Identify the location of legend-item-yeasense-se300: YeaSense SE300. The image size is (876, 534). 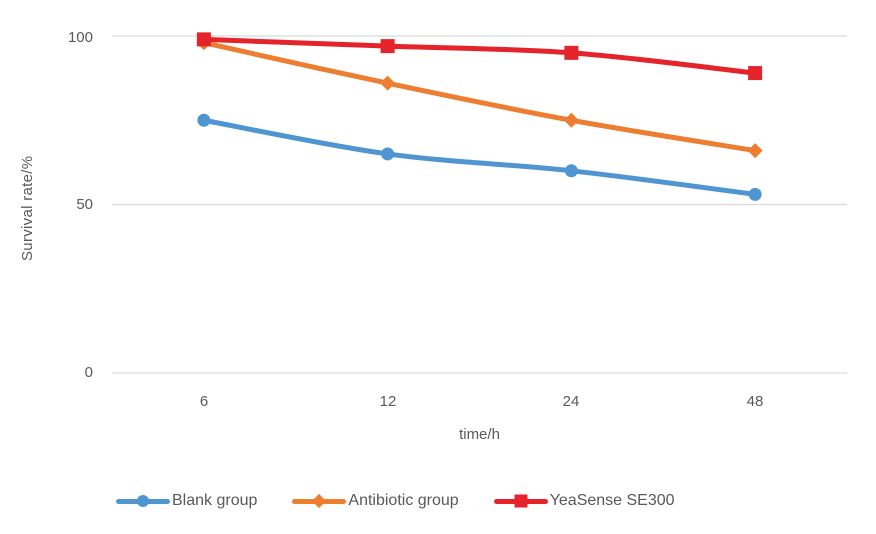
(584, 501).